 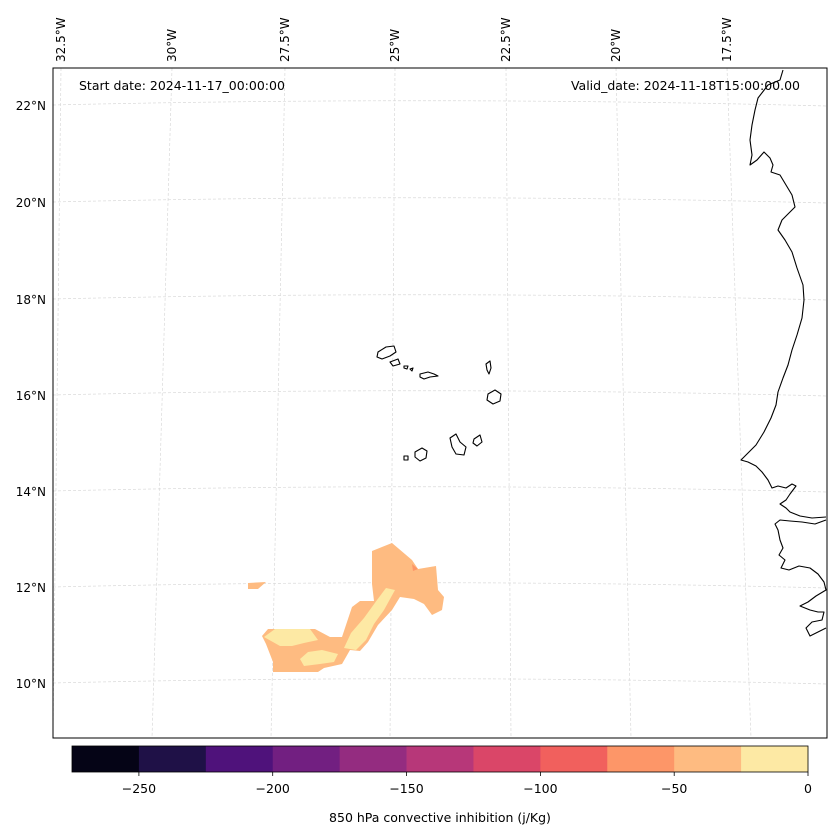 What do you see at coordinates (31, 684) in the screenshot?
I see `lat-label: 10°N` at bounding box center [31, 684].